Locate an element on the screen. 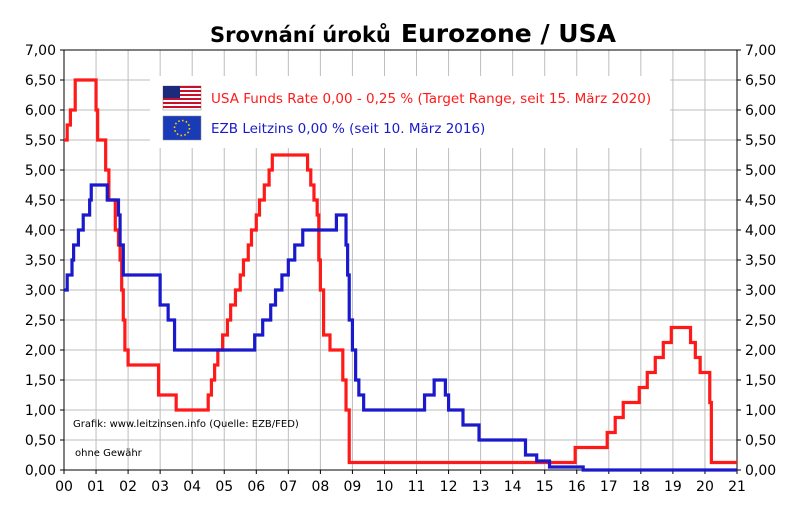 Image resolution: width=800 pixels, height=517 pixels. y-tick-label-left: 5,50 is located at coordinates (40, 141).